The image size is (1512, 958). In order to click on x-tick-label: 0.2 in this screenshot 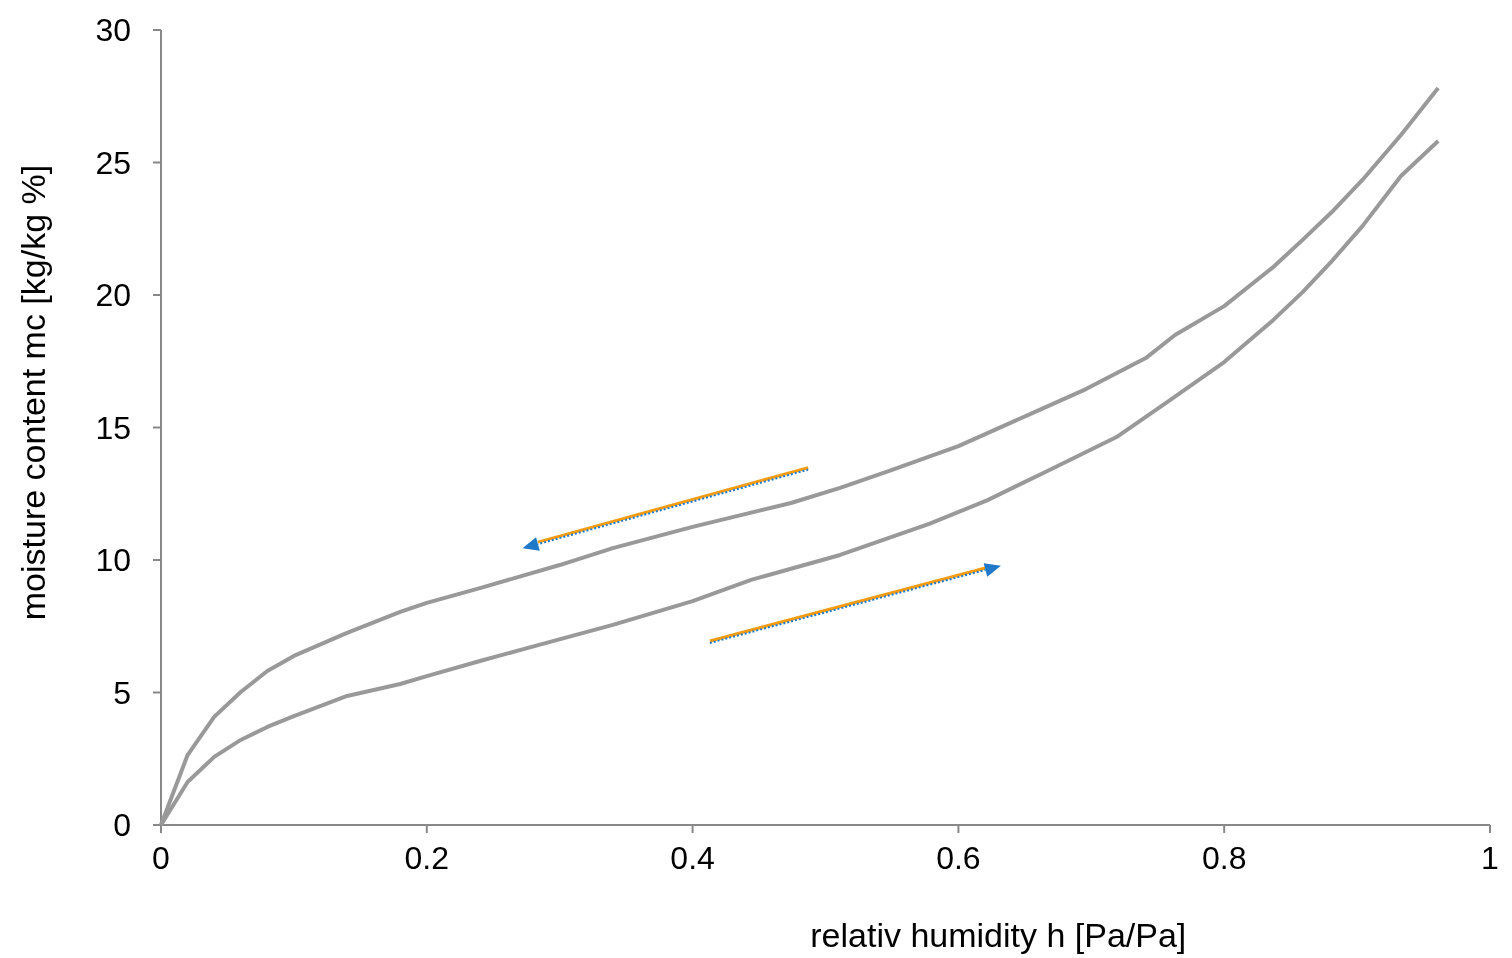, I will do `click(427, 858)`.